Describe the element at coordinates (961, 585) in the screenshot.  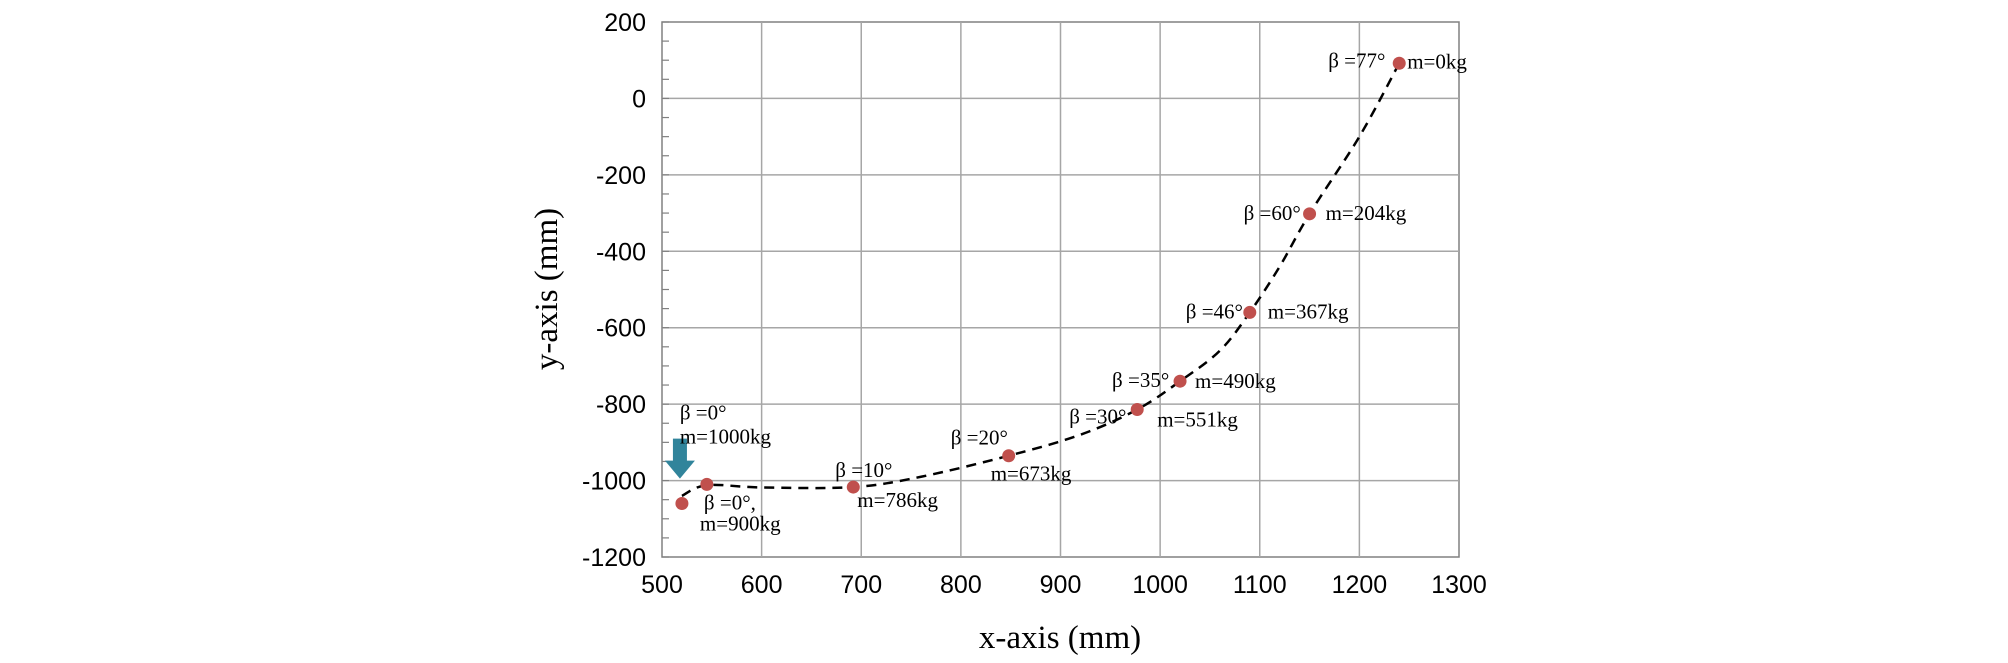
I see `x-tick-label: 800` at that location.